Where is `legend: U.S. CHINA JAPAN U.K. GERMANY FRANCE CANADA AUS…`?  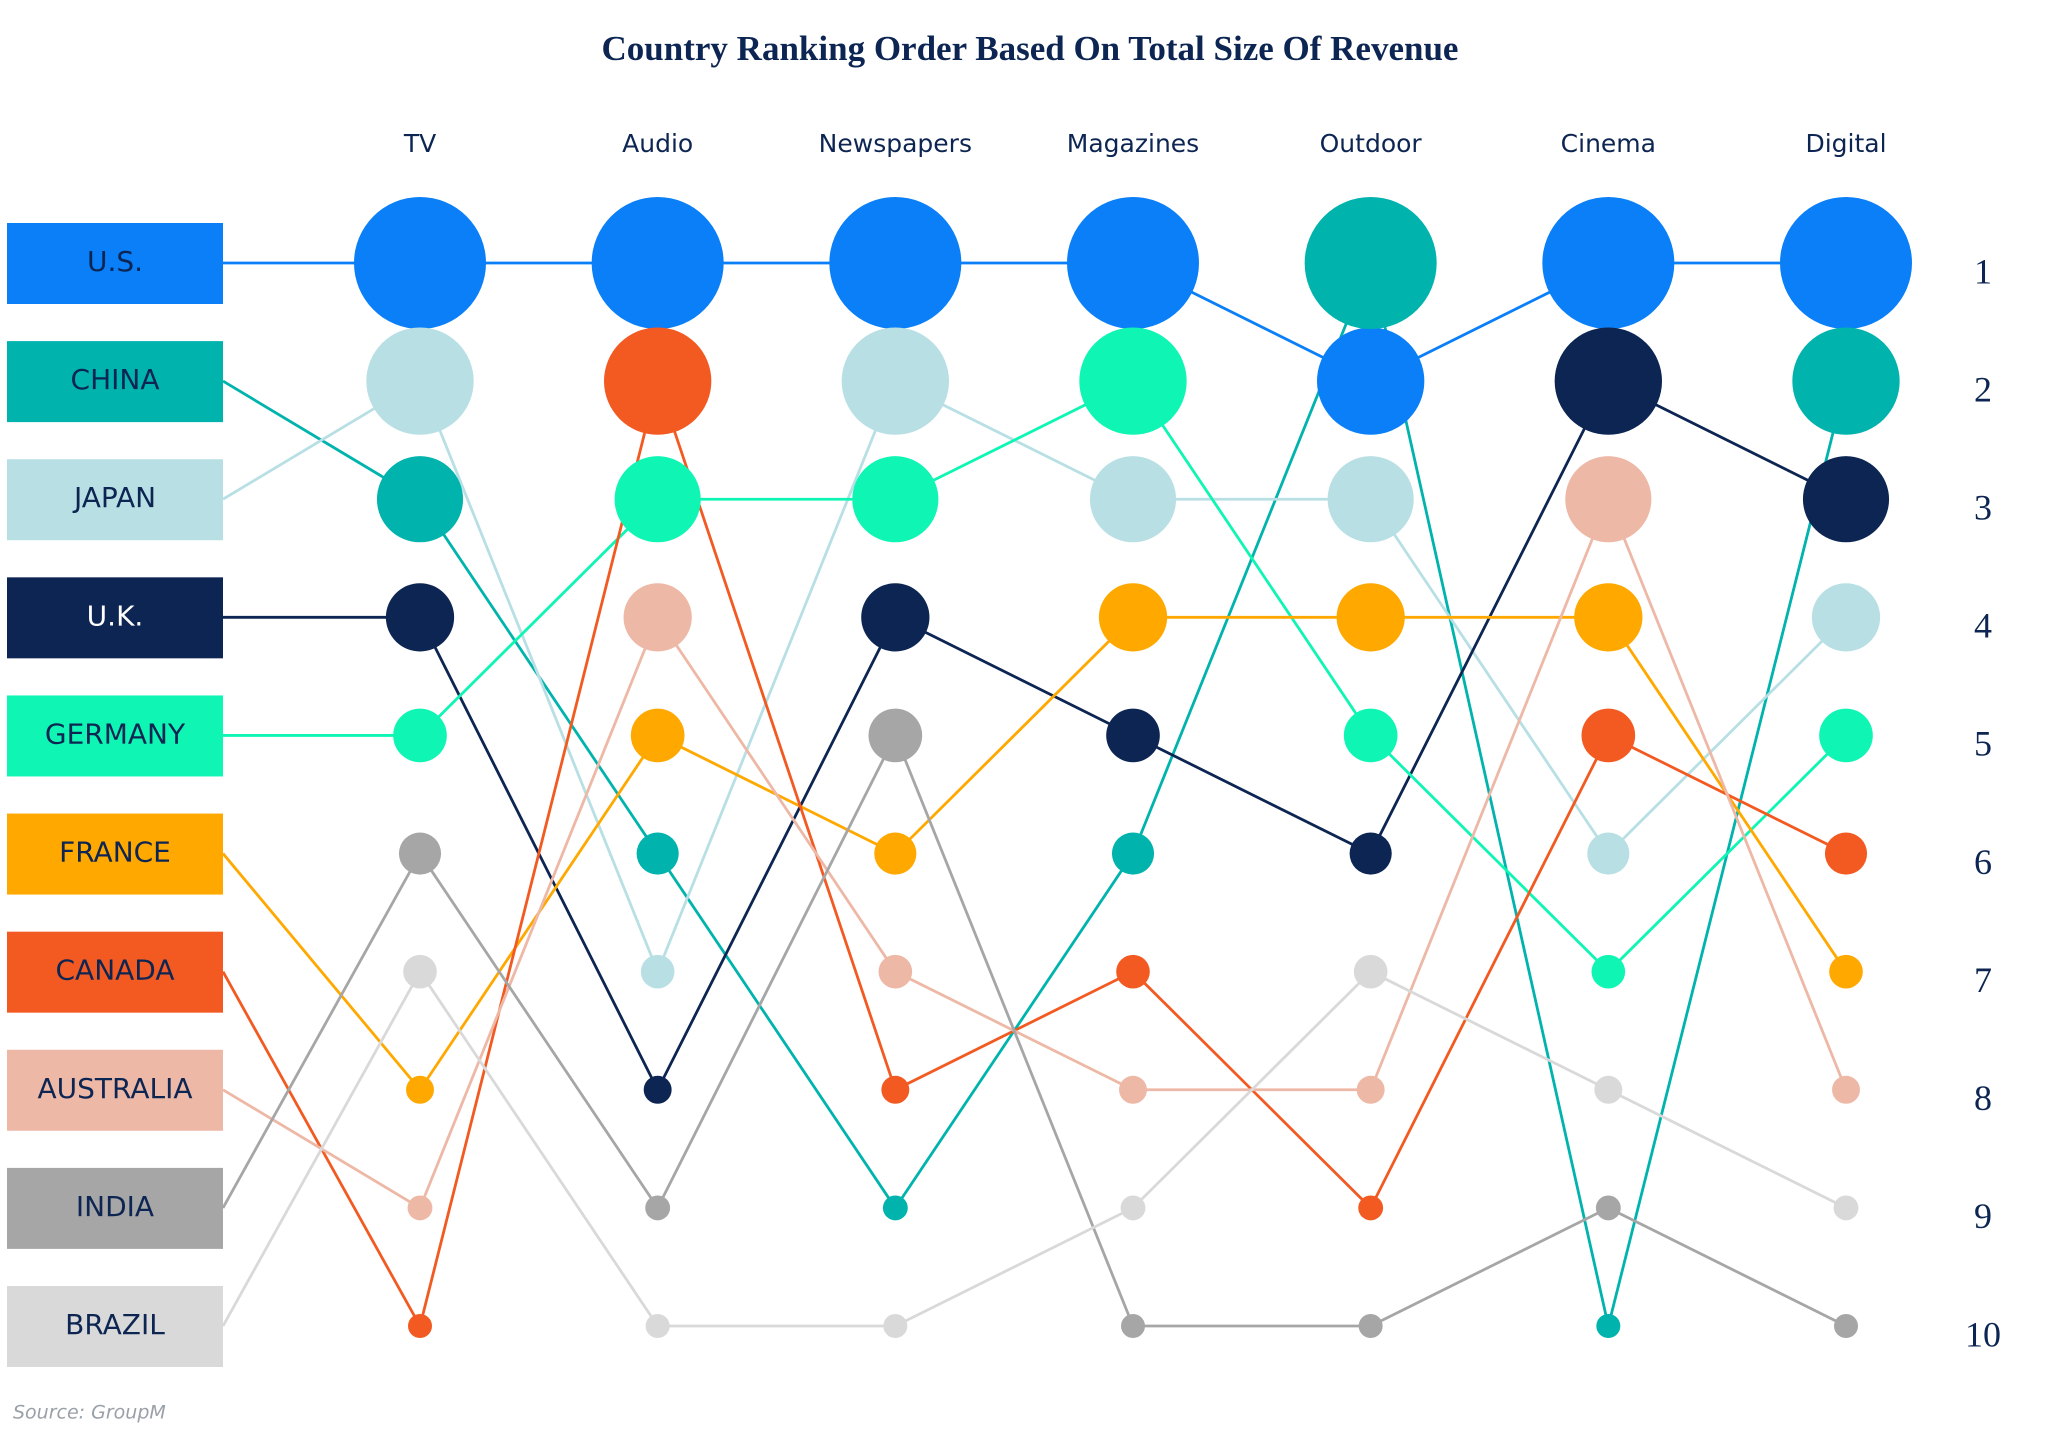 legend: U.S. CHINA JAPAN U.K. GERMANY FRANCE CANADA AUS… is located at coordinates (115, 795).